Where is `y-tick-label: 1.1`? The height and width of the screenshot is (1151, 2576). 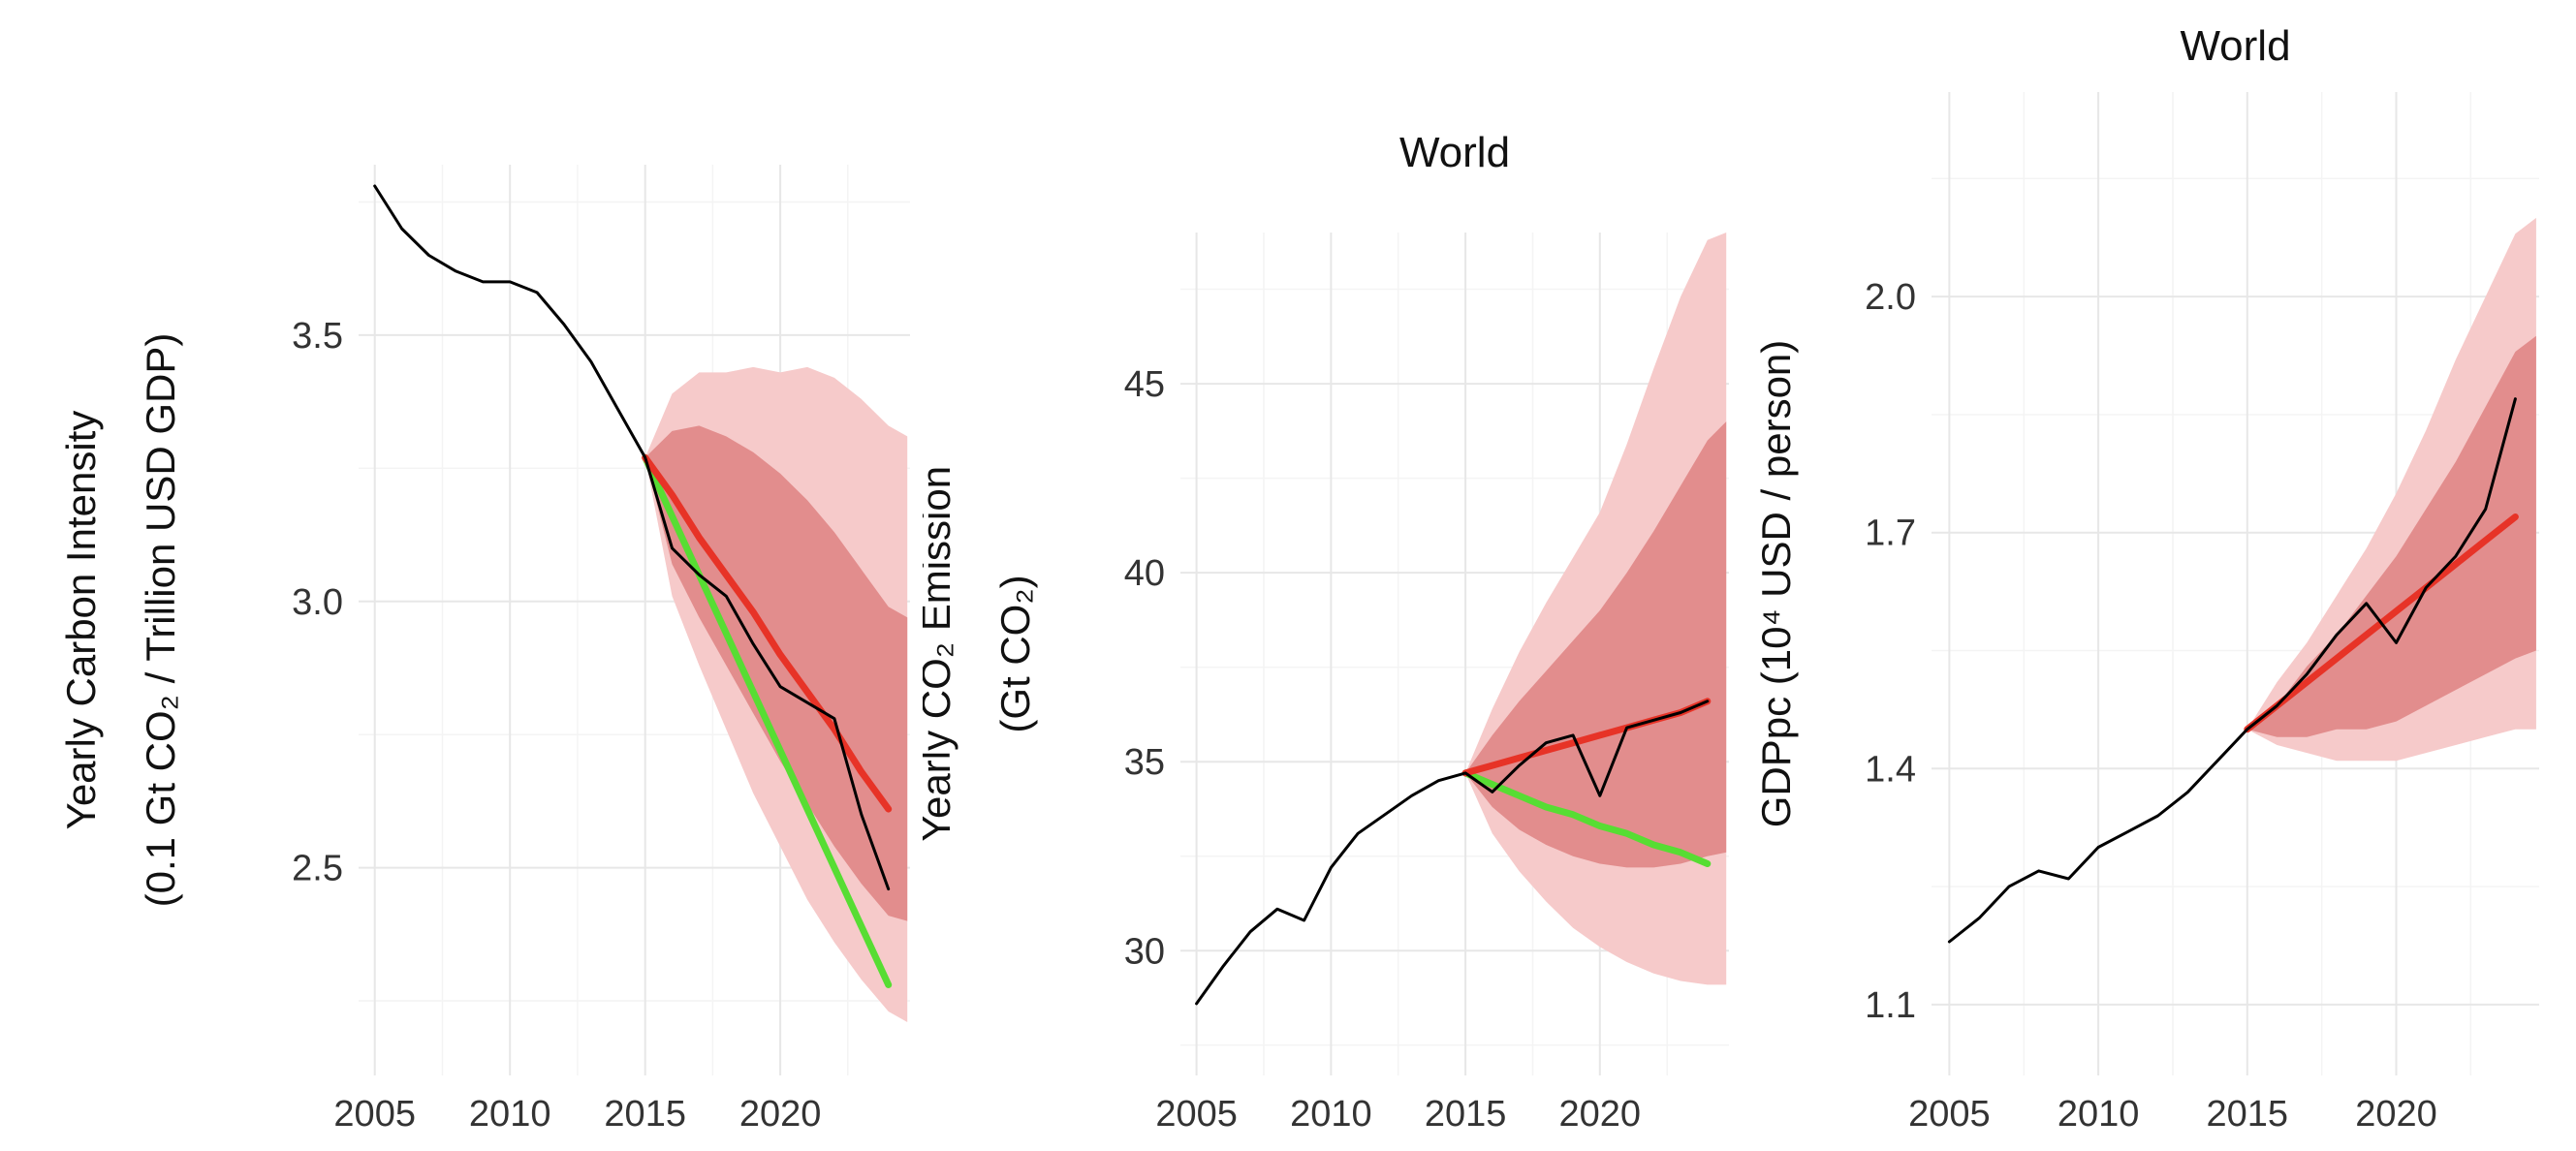 y-tick-label: 1.1 is located at coordinates (1890, 1006).